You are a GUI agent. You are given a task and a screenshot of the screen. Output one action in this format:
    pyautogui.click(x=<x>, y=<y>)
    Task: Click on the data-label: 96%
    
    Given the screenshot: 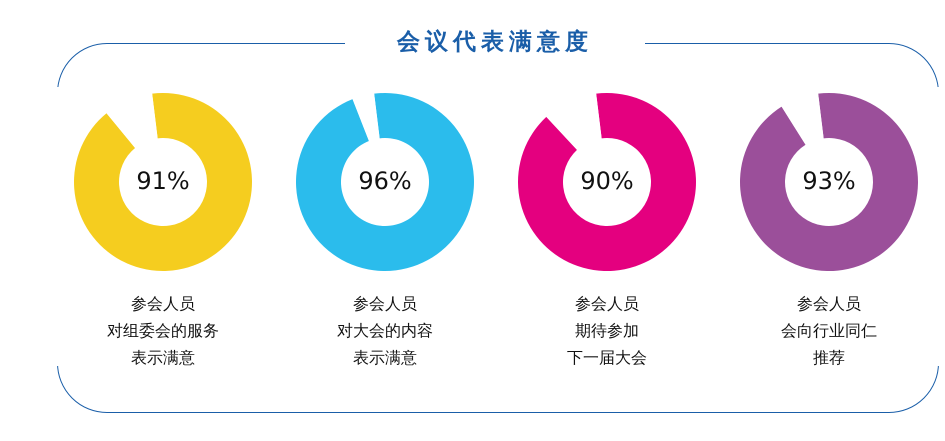 What is the action you would take?
    pyautogui.click(x=385, y=181)
    